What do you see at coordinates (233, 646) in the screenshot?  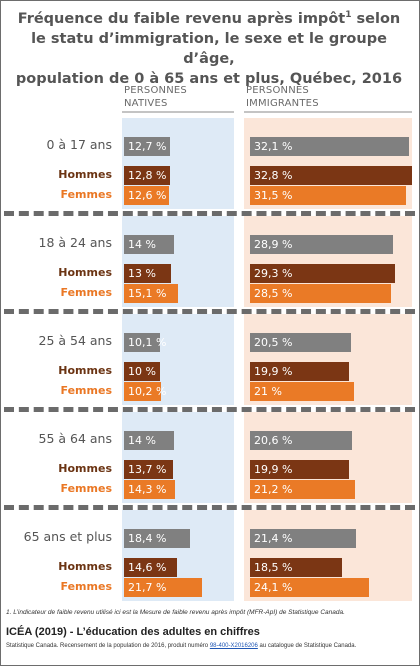 I see `source-catalogue-link: 98-400-X2016206` at bounding box center [233, 646].